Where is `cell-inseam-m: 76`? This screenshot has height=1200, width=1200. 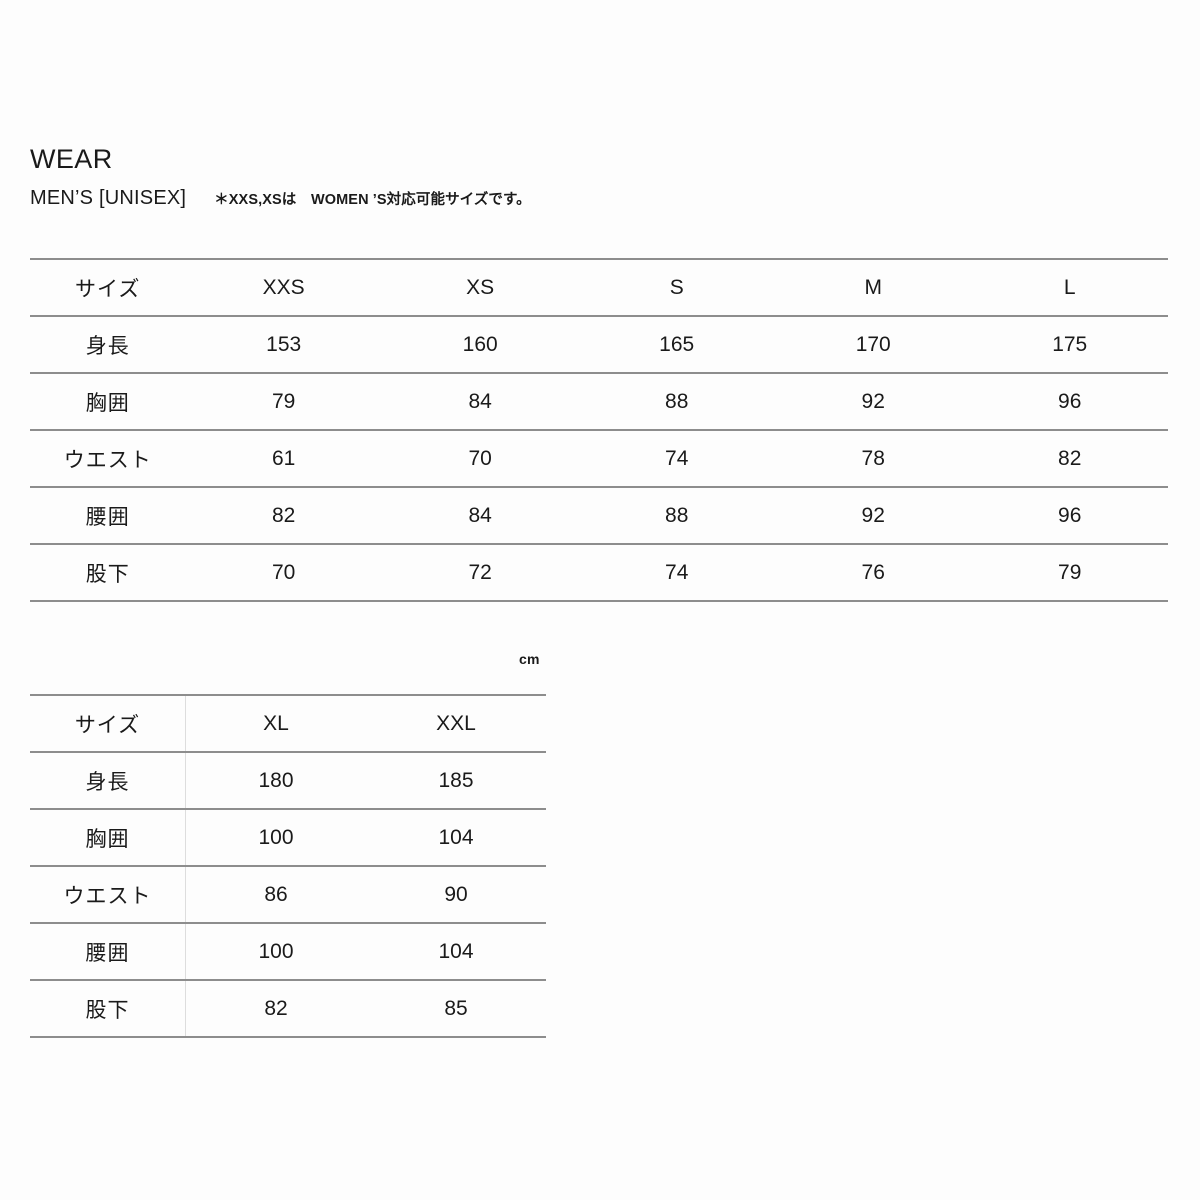
cell-inseam-m: 76 is located at coordinates (873, 572).